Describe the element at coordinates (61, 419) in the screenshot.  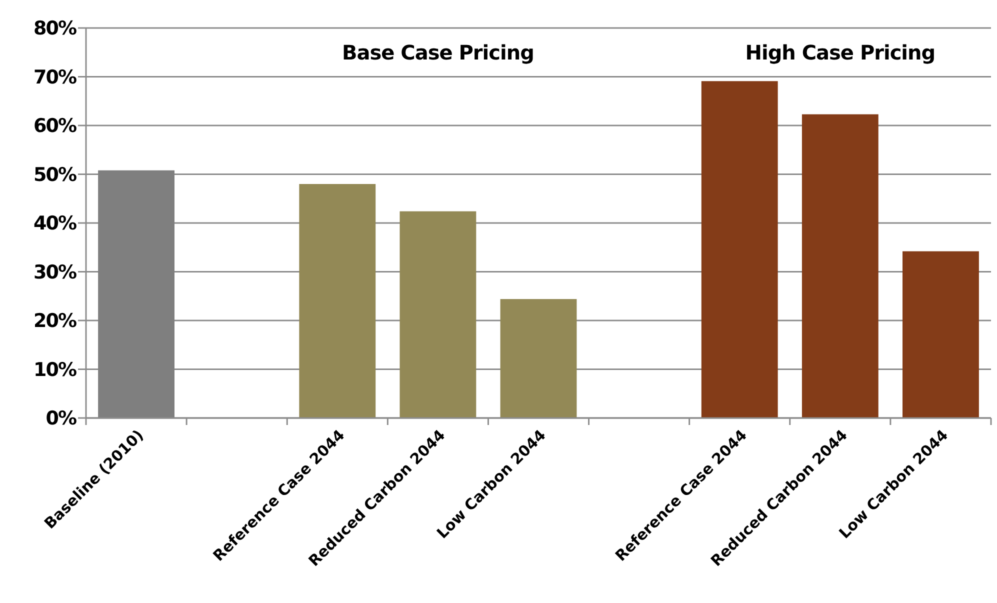
I see `y-tick-label: 0%` at that location.